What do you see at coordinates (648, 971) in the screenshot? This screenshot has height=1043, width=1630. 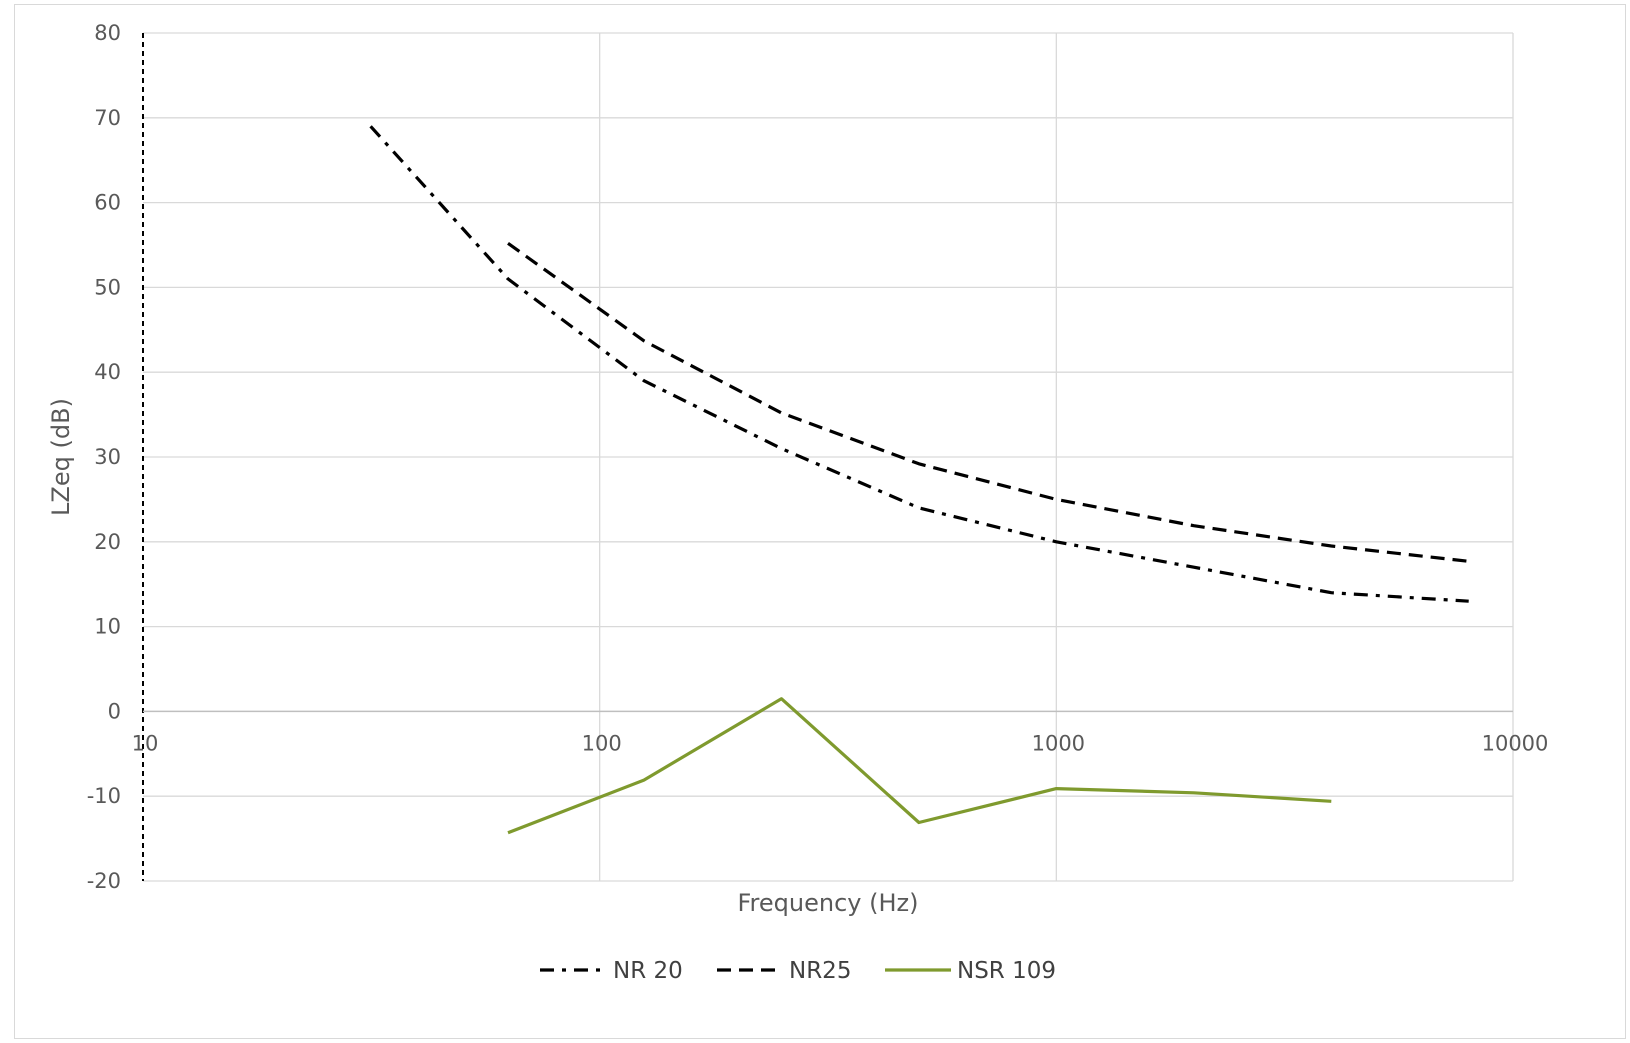 I see `legend-label: NR 20` at bounding box center [648, 971].